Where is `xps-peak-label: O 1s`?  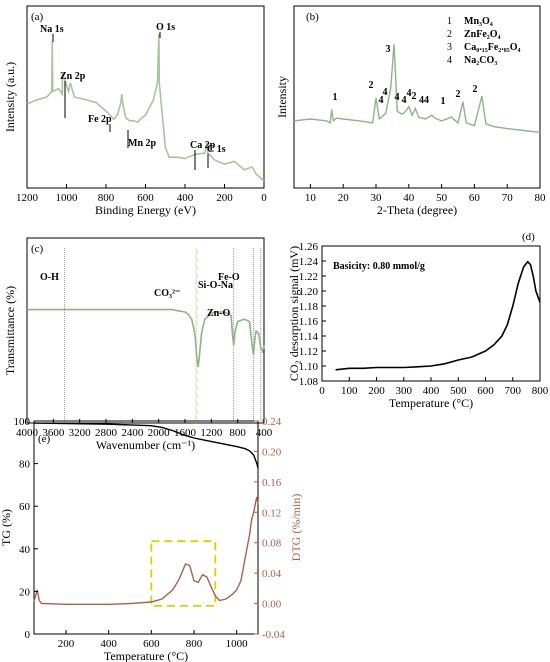 xps-peak-label: O 1s is located at coordinates (165, 27).